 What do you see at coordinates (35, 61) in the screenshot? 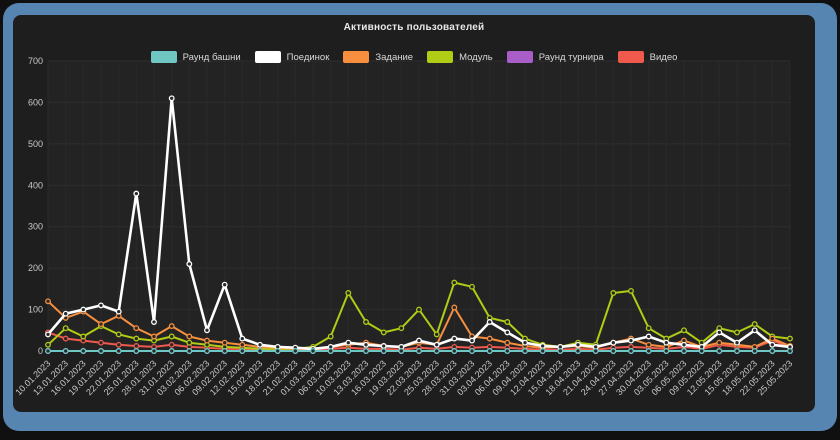
I see `y-tick-label: 700` at bounding box center [35, 61].